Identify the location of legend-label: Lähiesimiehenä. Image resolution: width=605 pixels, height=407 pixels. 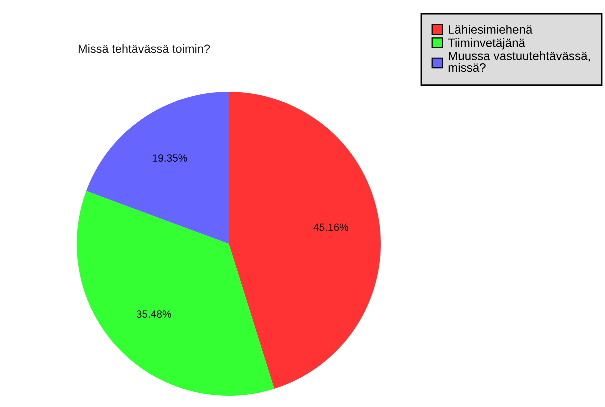
(491, 29).